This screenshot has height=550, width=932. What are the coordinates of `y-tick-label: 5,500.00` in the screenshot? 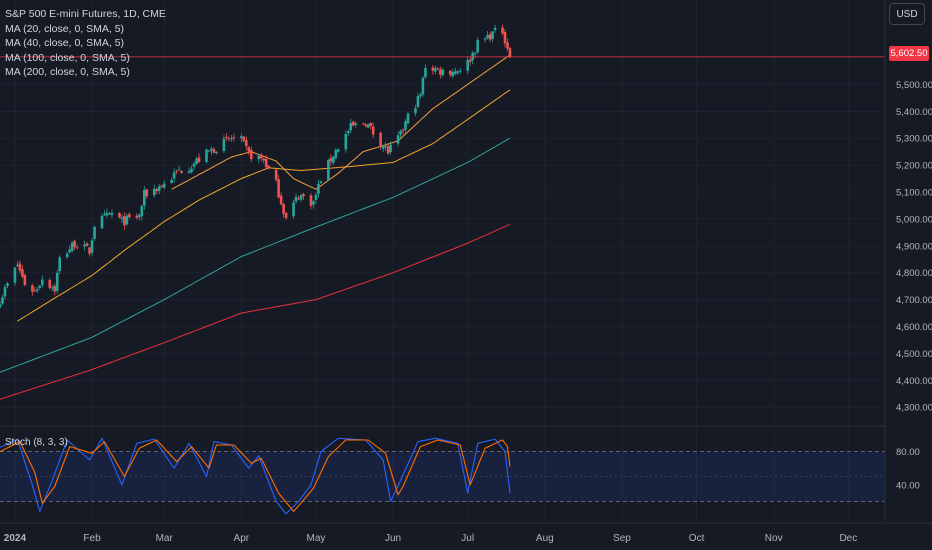 It's located at (914, 85).